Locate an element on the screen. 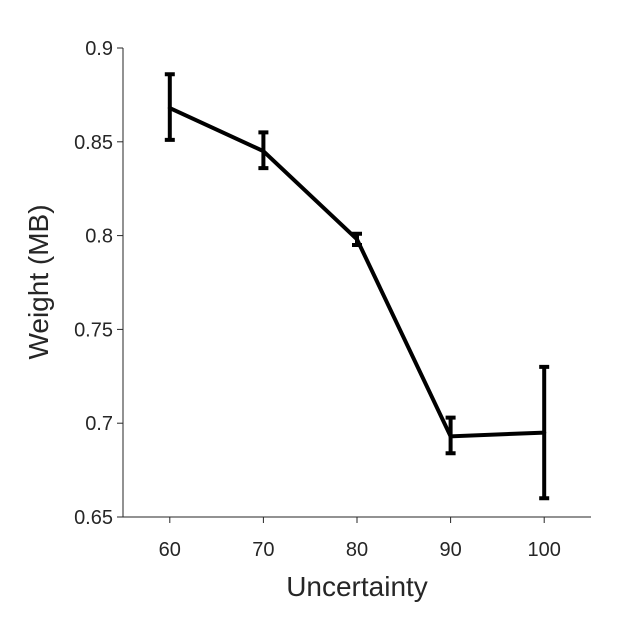 The image size is (625, 625). y-axis-title: Weight (MB) is located at coordinates (38, 281).